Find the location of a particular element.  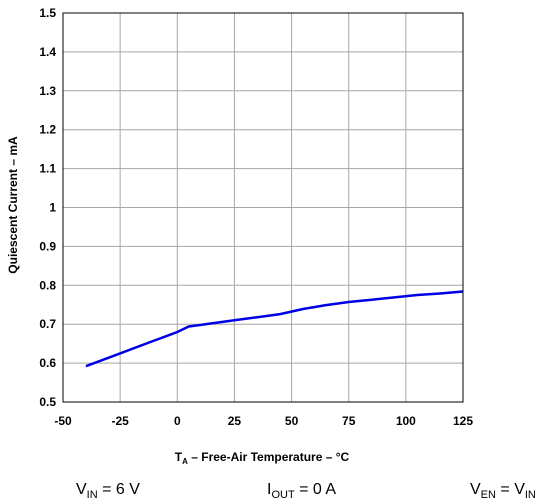

y-tick-label: 0.7 is located at coordinates (47, 324).